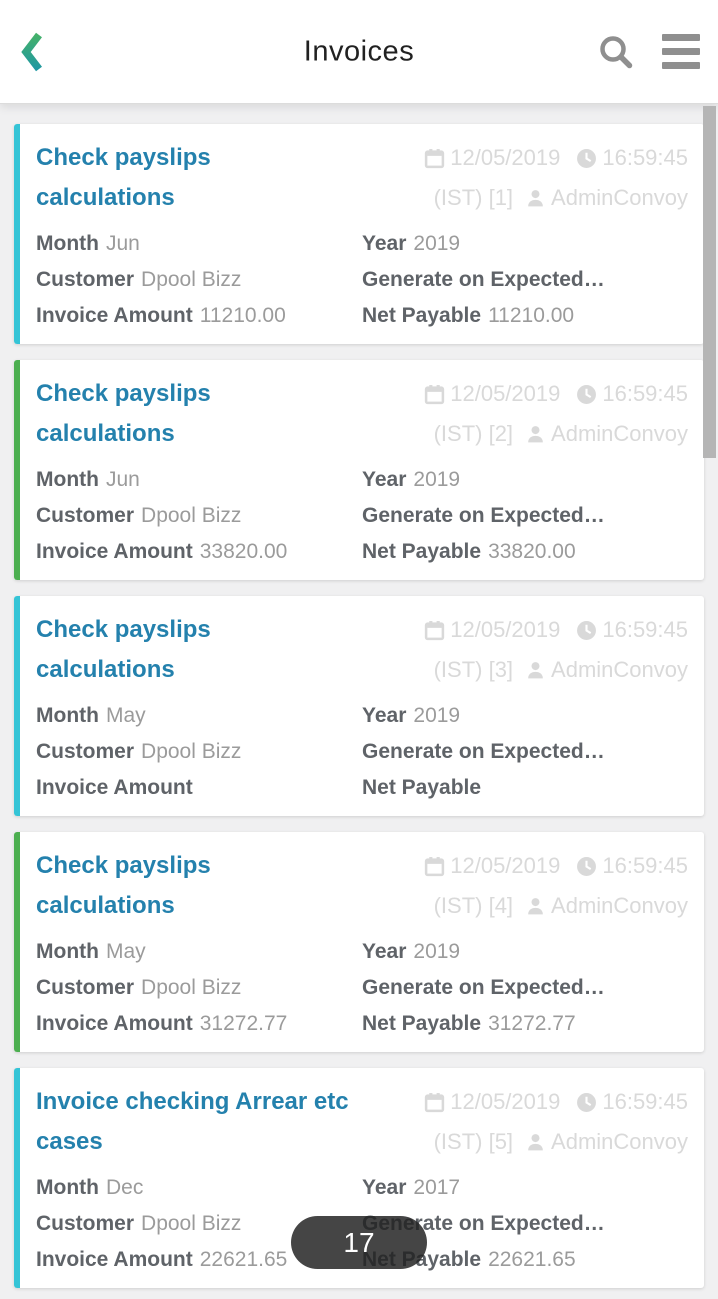  I want to click on app-bar: Invoices, so click(359, 52).